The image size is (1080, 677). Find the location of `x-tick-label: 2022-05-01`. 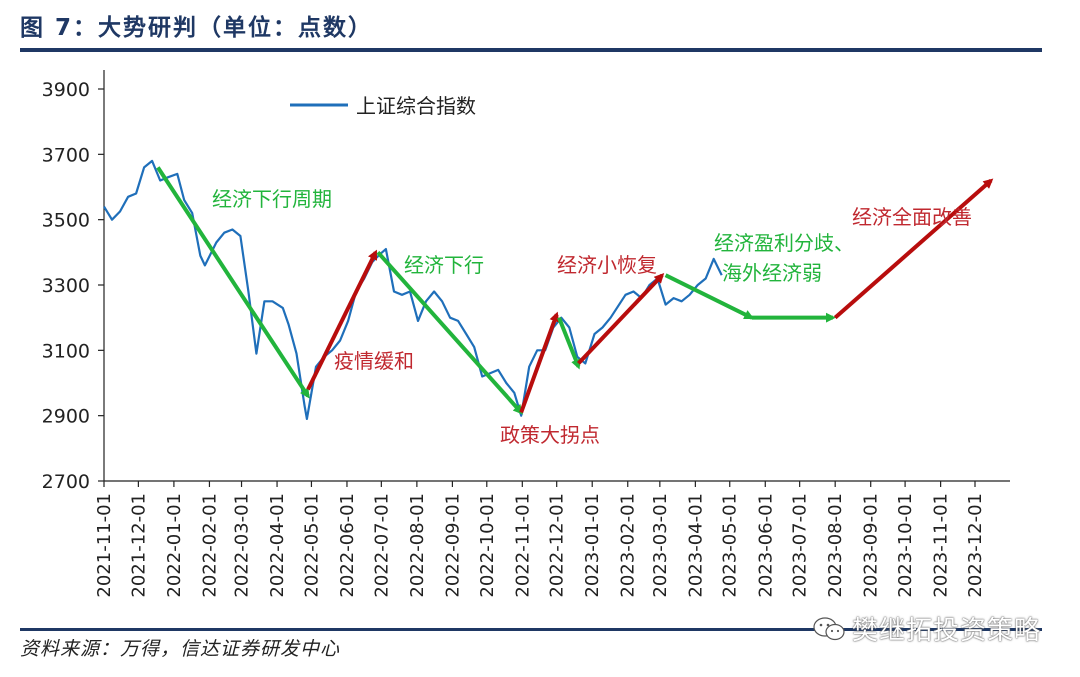

x-tick-label: 2022-05-01 is located at coordinates (311, 545).